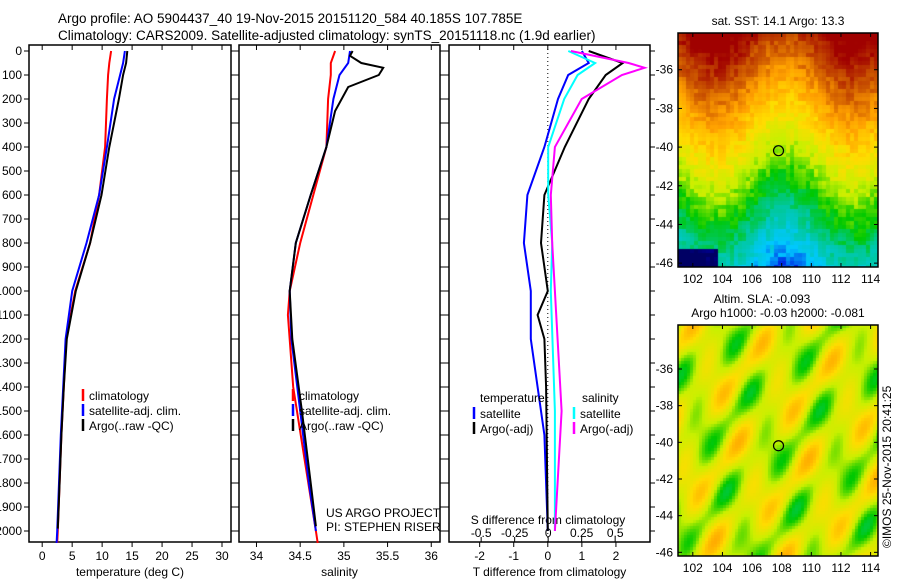  What do you see at coordinates (12, 123) in the screenshot?
I see `y-tick-label: 300` at bounding box center [12, 123].